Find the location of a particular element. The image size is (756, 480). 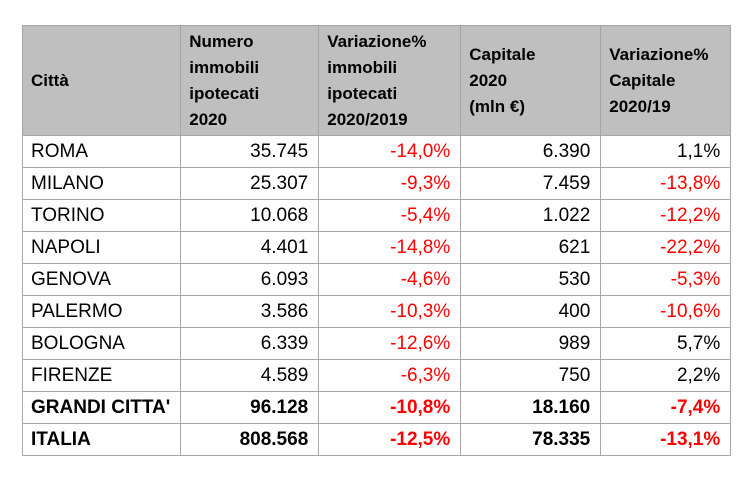

column-header-capitale: Capitale 2020 (mln €) is located at coordinates (531, 80).